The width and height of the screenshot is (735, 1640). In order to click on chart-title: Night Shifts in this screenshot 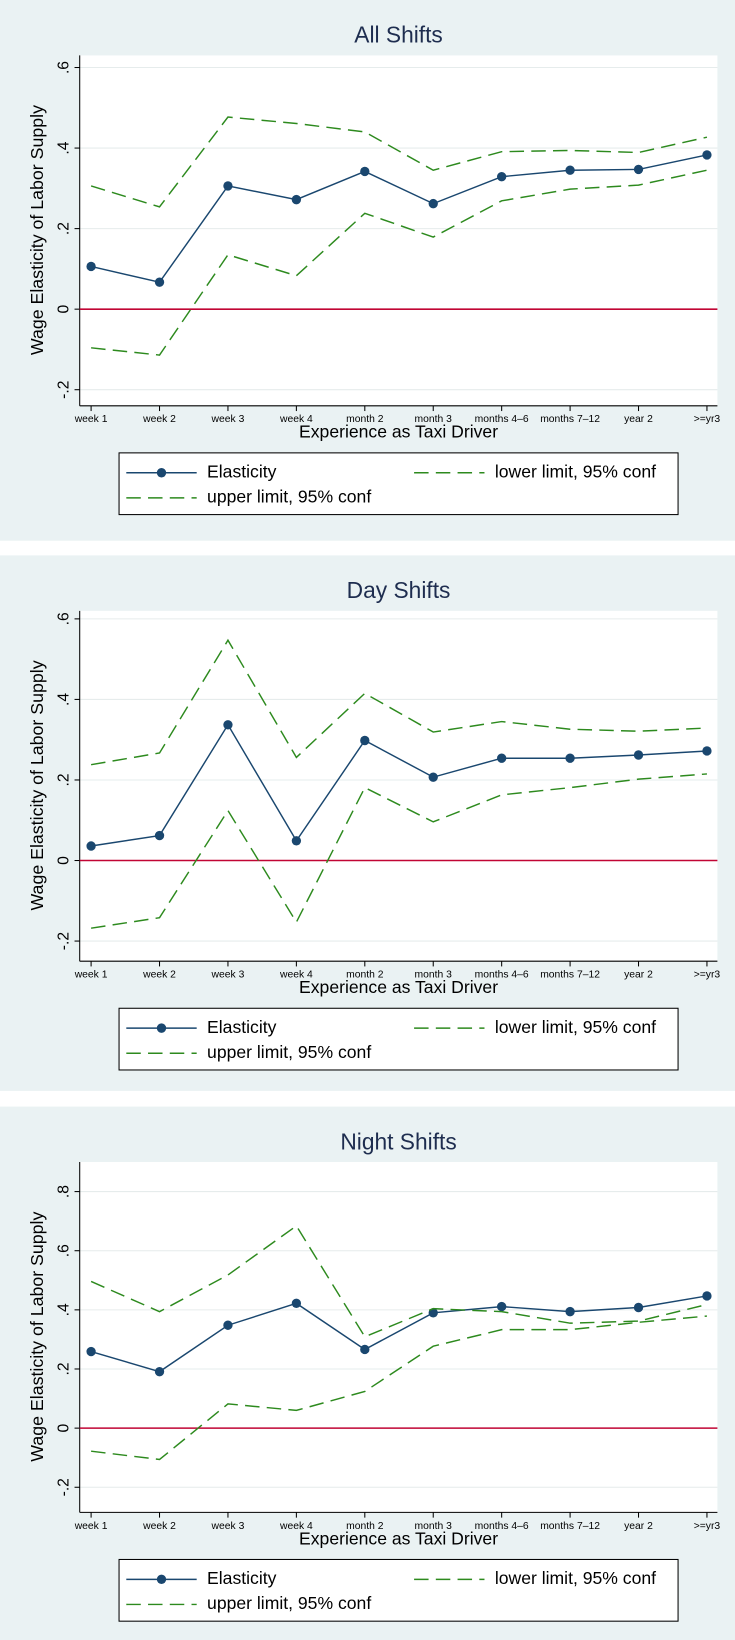, I will do `click(398, 1141)`.